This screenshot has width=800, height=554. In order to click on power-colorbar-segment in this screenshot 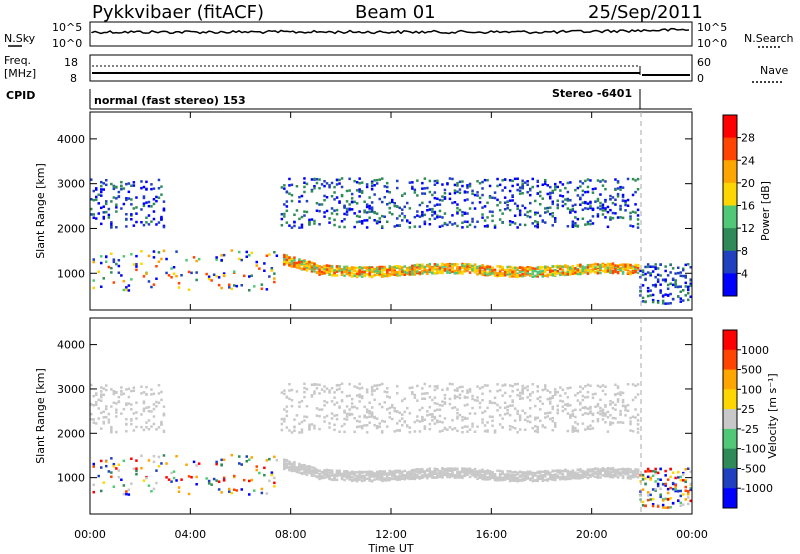, I will do `click(730, 240)`.